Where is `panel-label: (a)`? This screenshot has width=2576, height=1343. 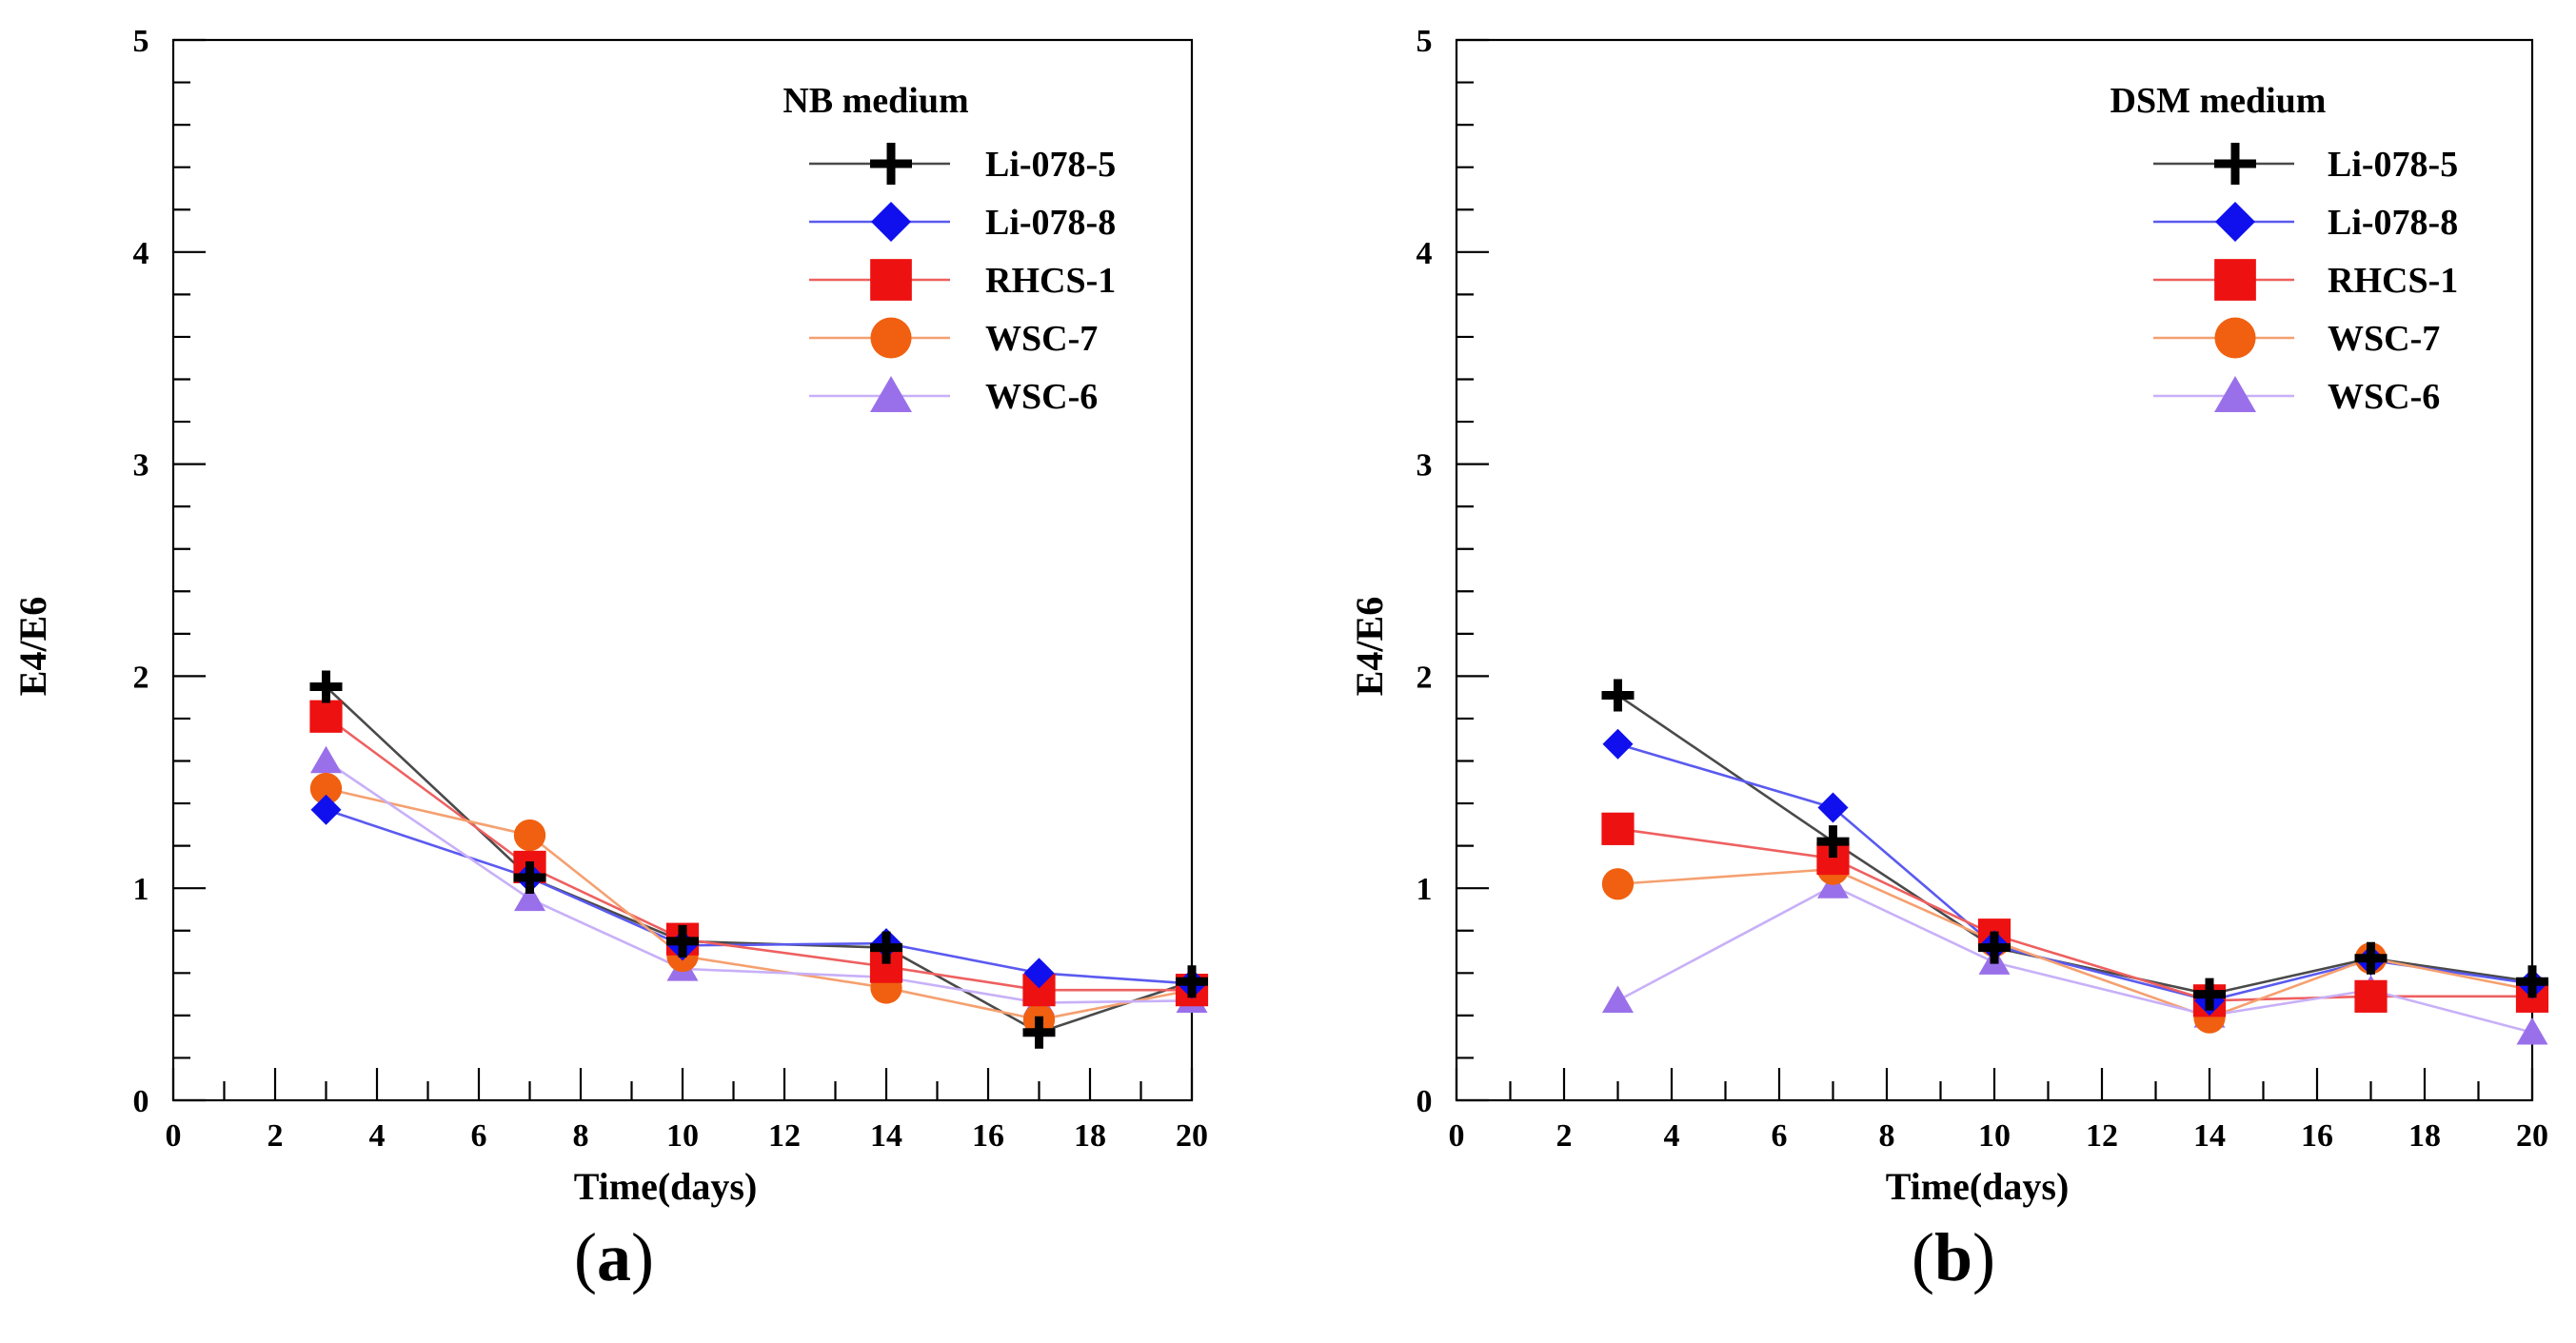 panel-label: (a) is located at coordinates (614, 1257).